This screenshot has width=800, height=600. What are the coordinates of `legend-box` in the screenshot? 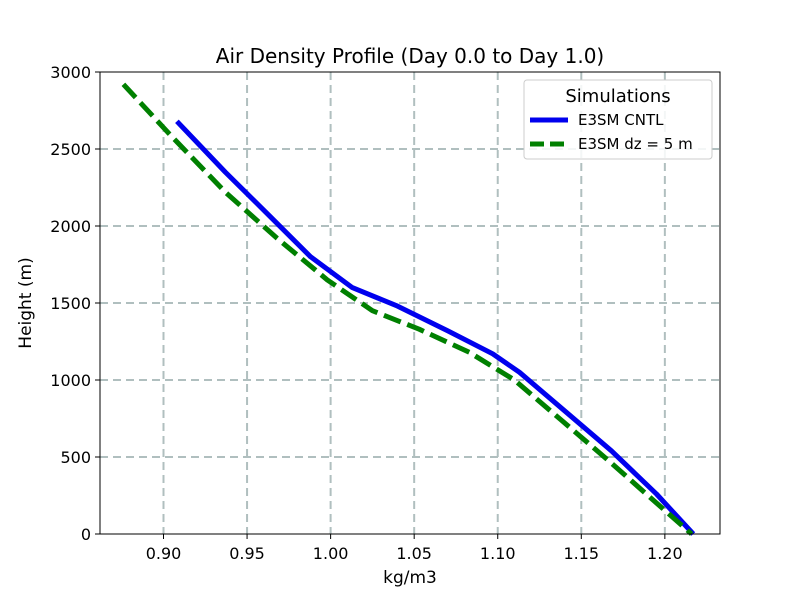 It's located at (618, 119).